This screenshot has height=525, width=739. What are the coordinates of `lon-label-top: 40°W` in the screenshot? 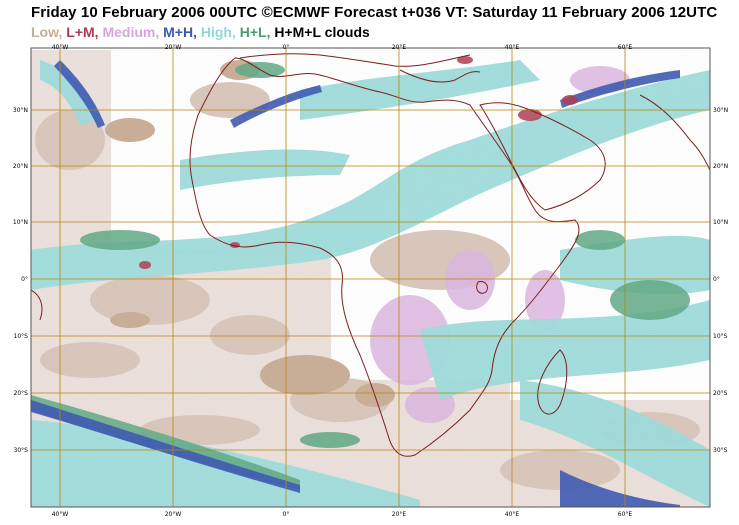 It's located at (60, 47).